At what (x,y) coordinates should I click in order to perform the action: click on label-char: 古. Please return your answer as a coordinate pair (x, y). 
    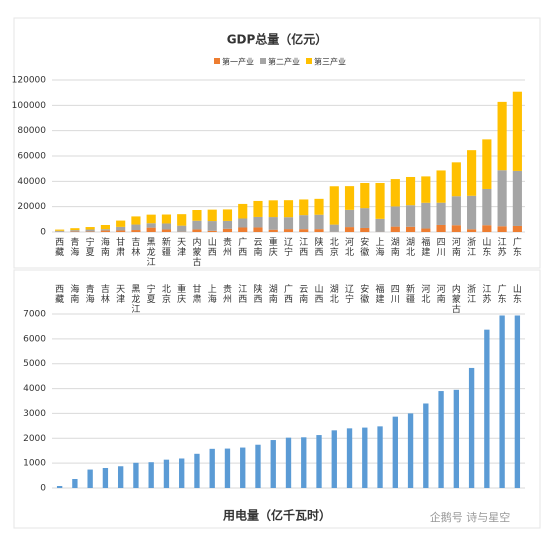
    Looking at the image, I should click on (196, 262).